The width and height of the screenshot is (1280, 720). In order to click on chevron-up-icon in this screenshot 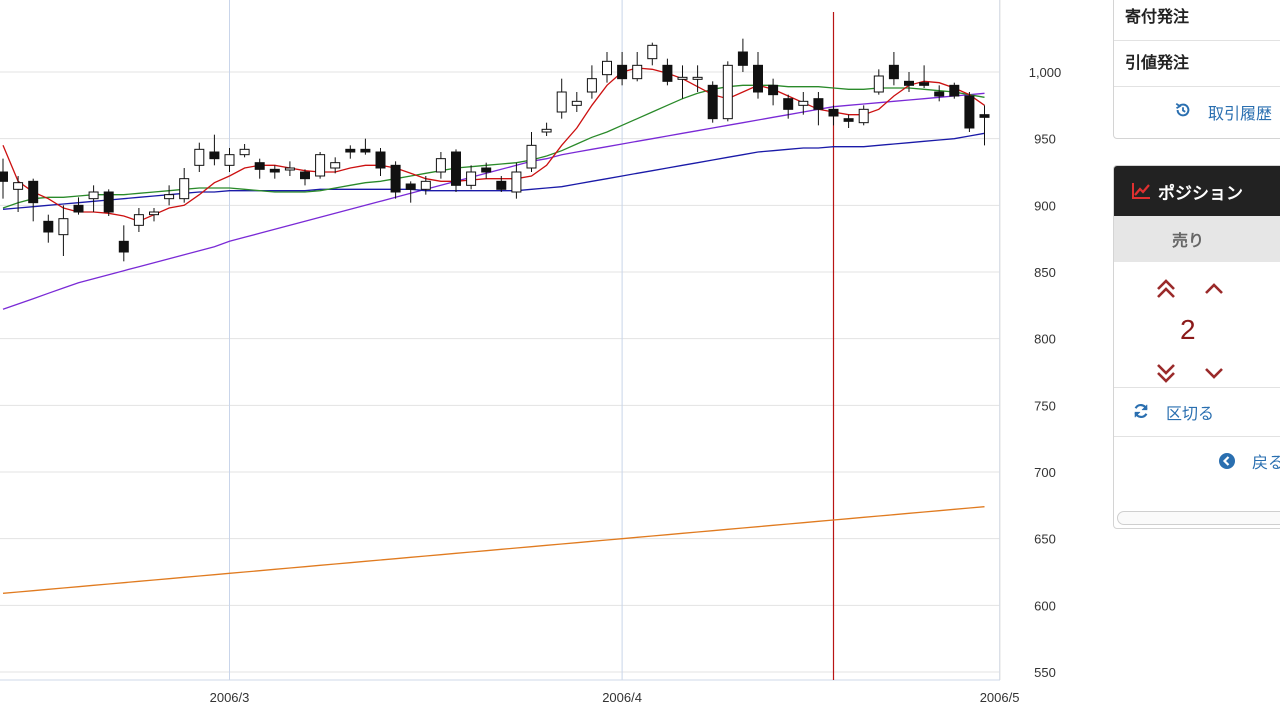, I will do `click(1214, 288)`.